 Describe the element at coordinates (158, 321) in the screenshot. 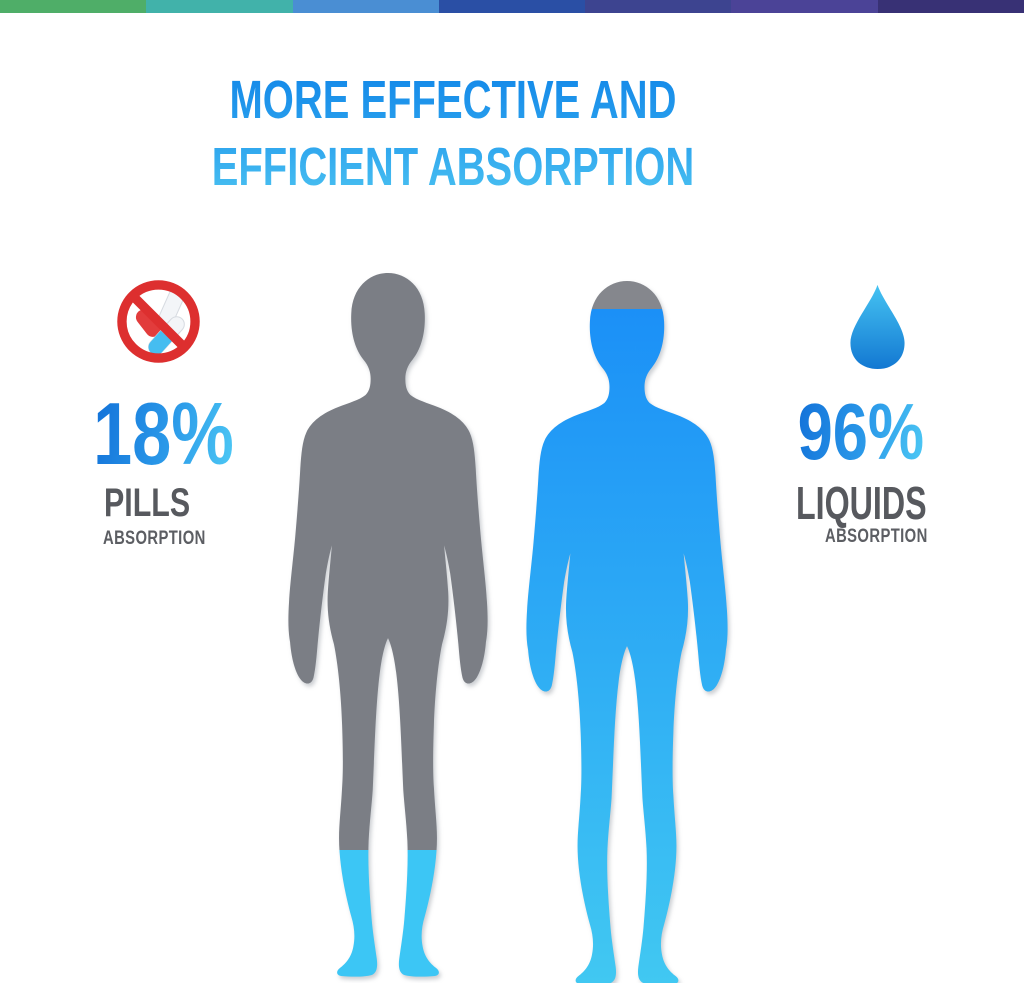

I see `no-pills-icon` at that location.